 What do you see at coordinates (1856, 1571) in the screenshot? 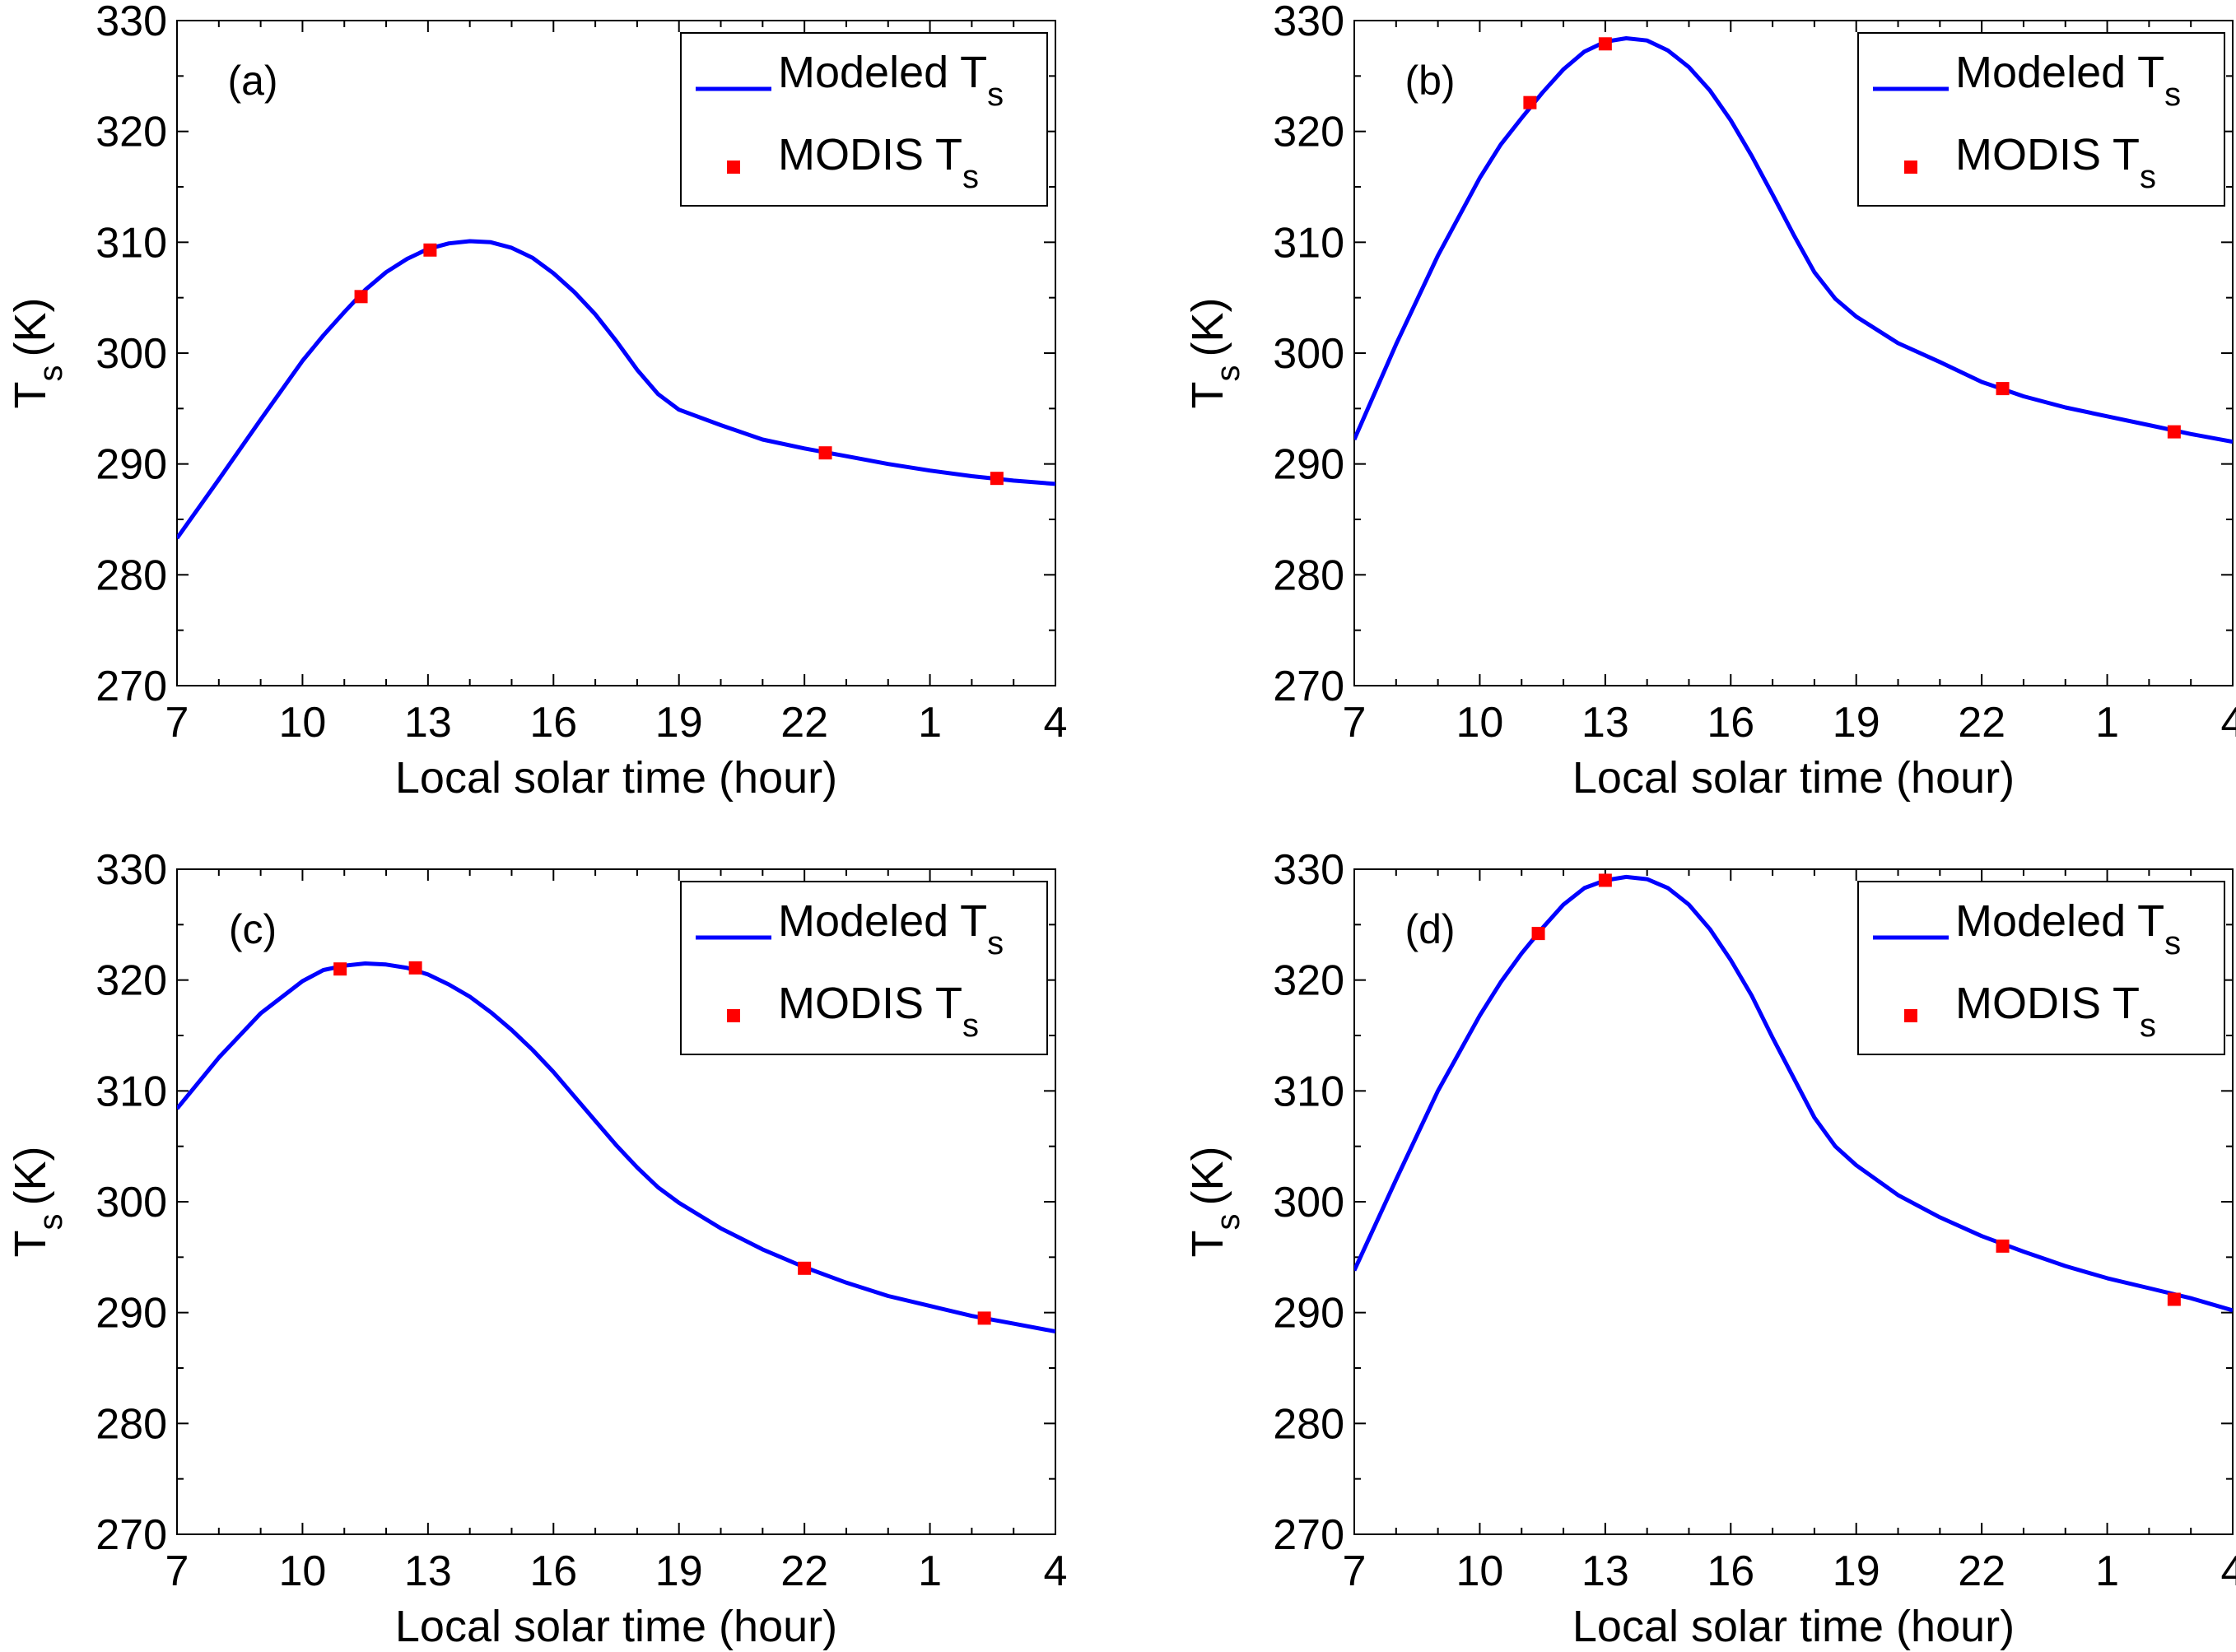
I see `x-tick-label: 19` at bounding box center [1856, 1571].